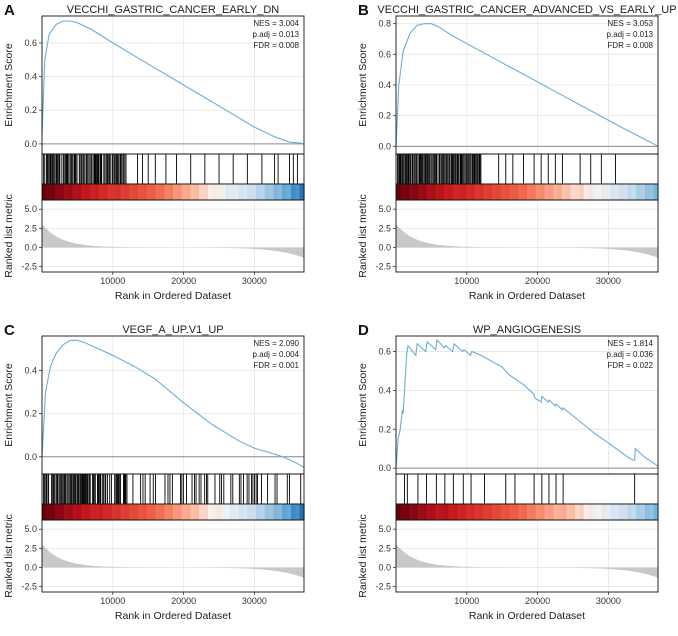 This screenshot has width=678, height=636. Describe the element at coordinates (384, 209) in the screenshot. I see `metric-tick-label: 5.0` at that location.